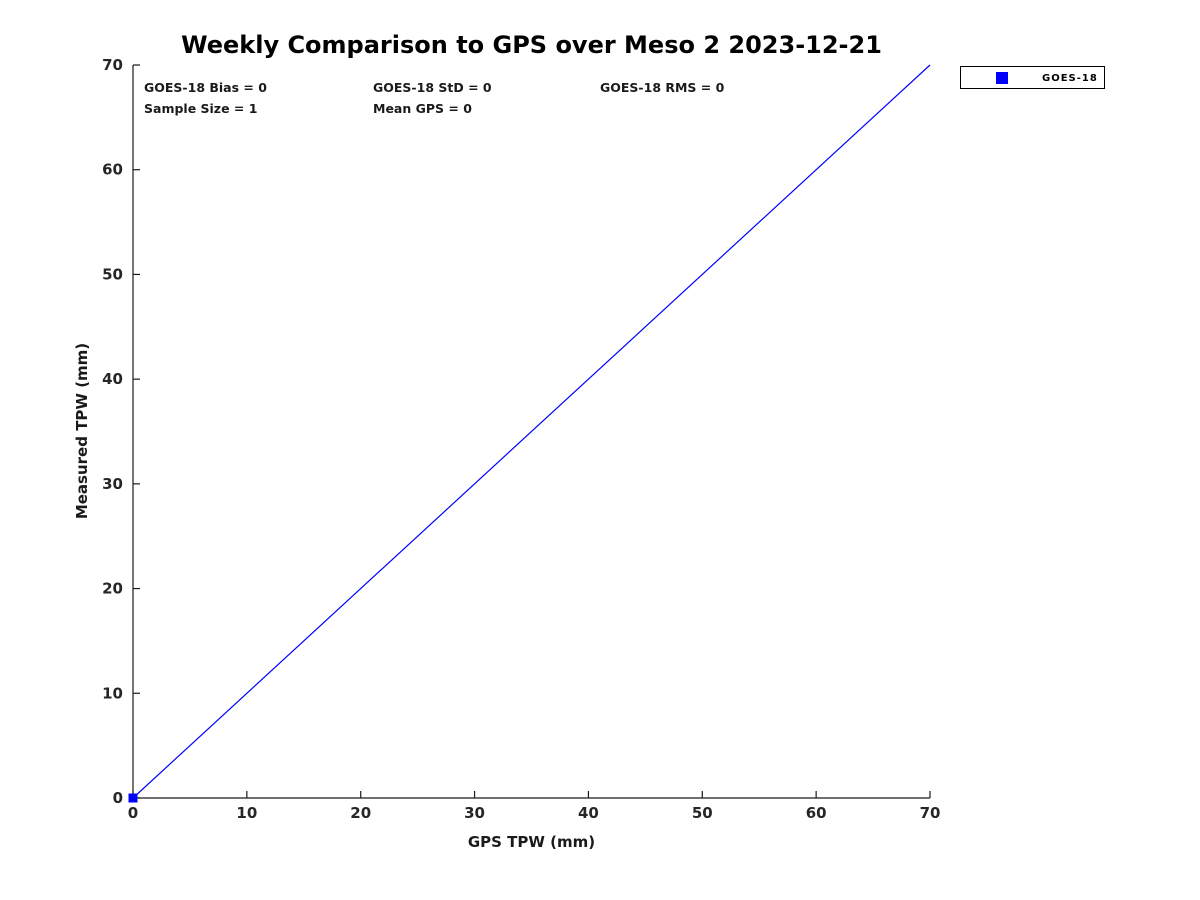 Image resolution: width=1200 pixels, height=900 pixels. Describe the element at coordinates (432, 87) in the screenshot. I see `stat-std: GOES-18 StD = 0` at that location.